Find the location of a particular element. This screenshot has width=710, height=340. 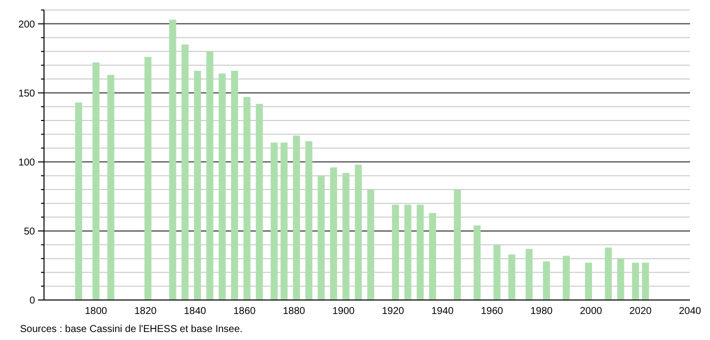

source-note: Sources : base Cassini de l'EHESS et base Insee. is located at coordinates (131, 329).